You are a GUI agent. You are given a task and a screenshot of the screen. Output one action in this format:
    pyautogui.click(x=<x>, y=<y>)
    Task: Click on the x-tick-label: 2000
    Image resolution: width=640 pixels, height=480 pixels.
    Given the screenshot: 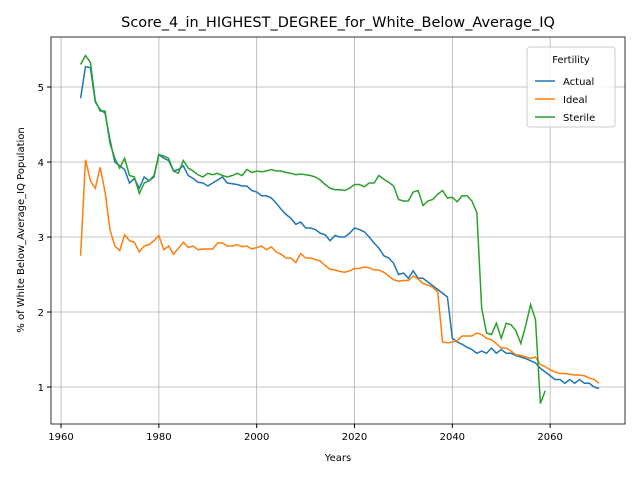 What is the action you would take?
    pyautogui.click(x=256, y=437)
    